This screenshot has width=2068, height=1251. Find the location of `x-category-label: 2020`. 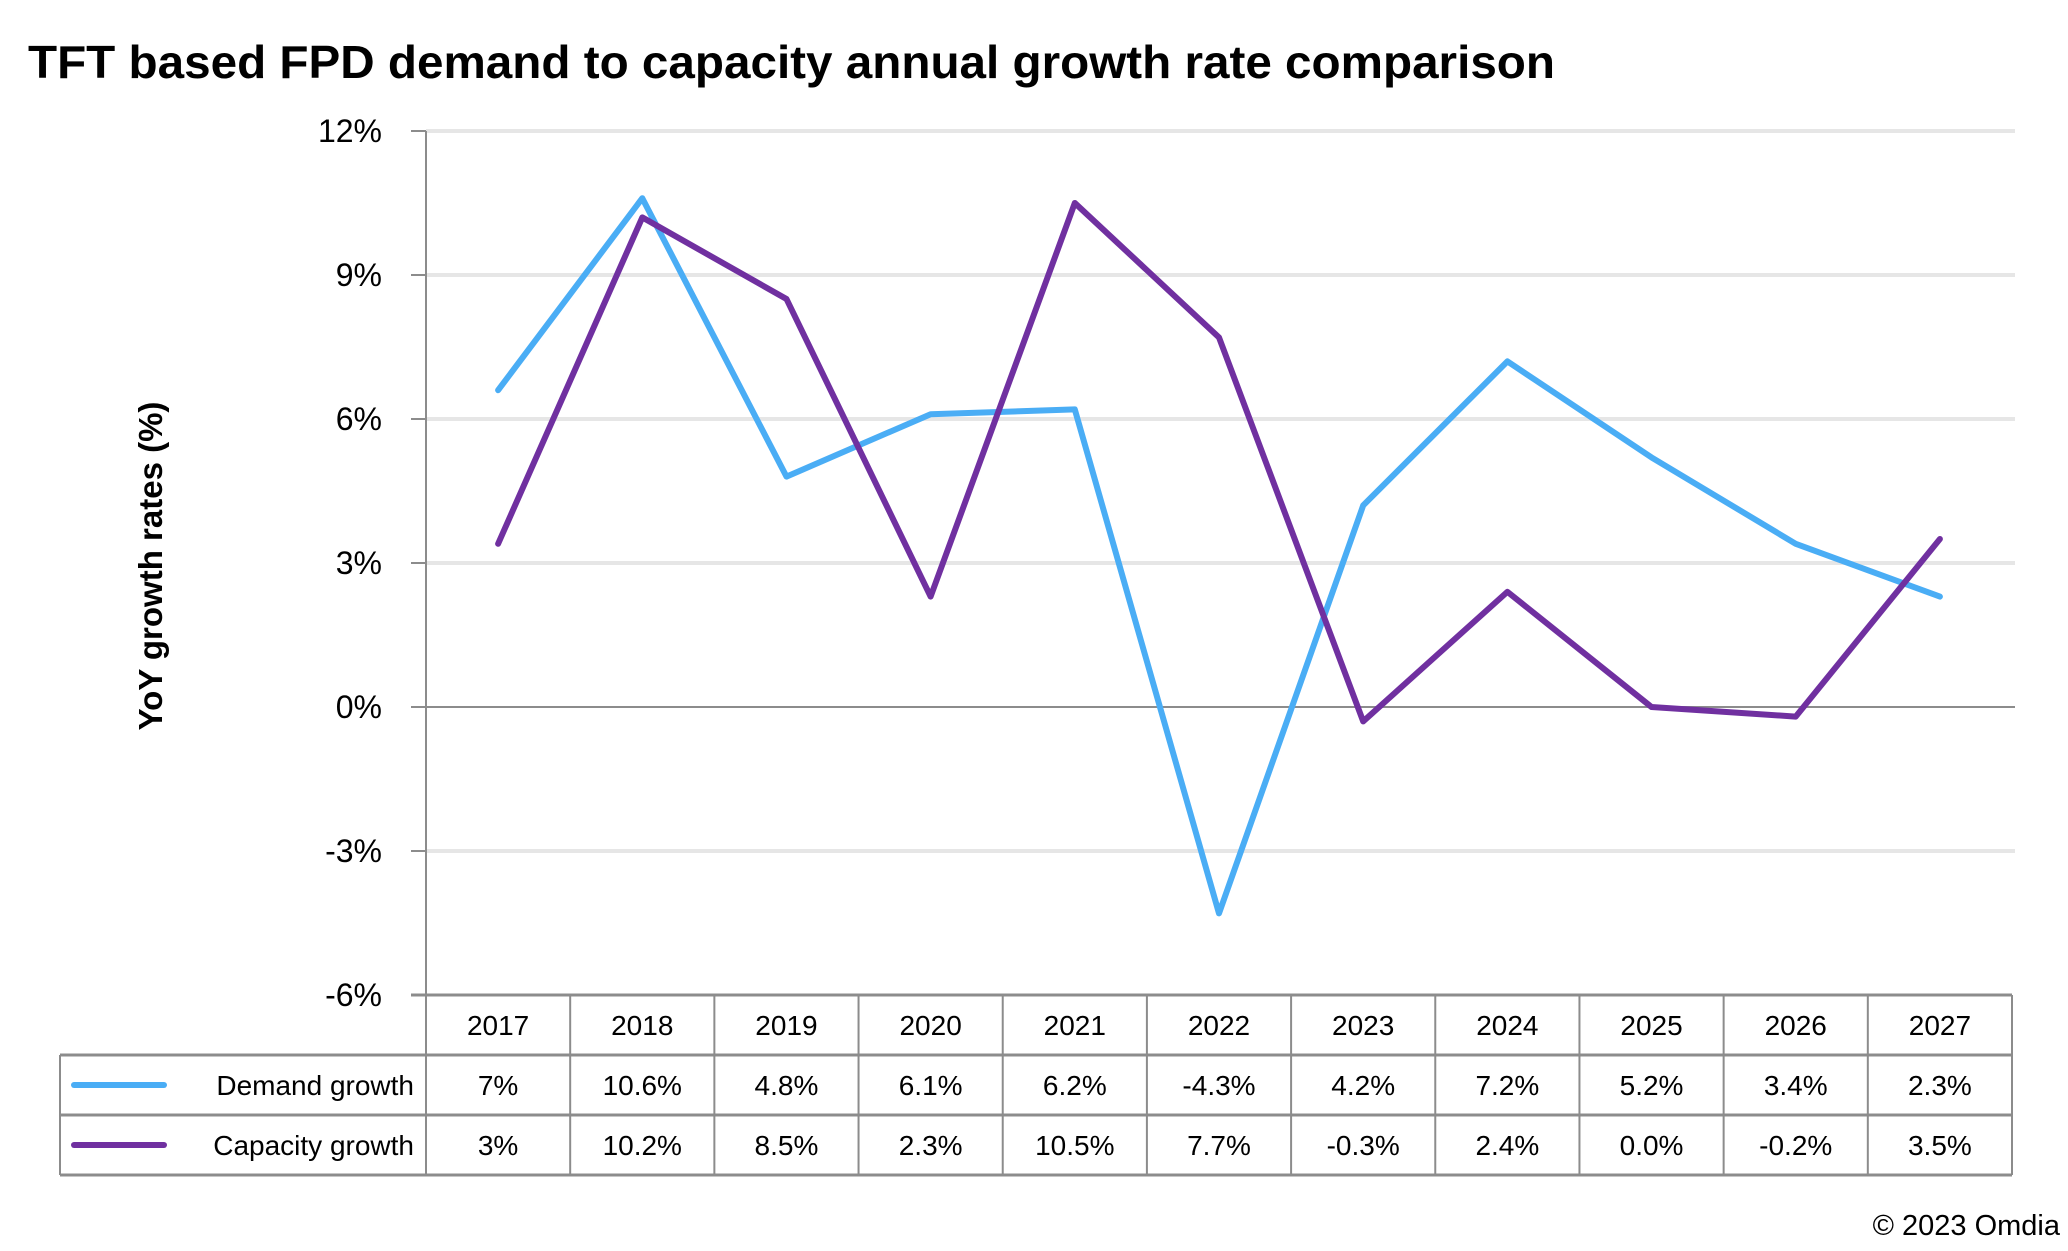

x-category-label: 2020 is located at coordinates (930, 1025).